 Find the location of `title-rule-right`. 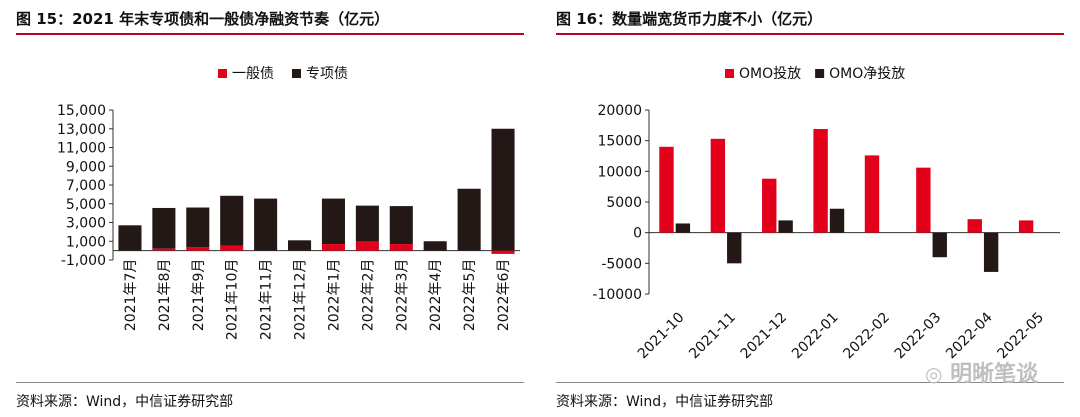

title-rule-right is located at coordinates (810, 34).